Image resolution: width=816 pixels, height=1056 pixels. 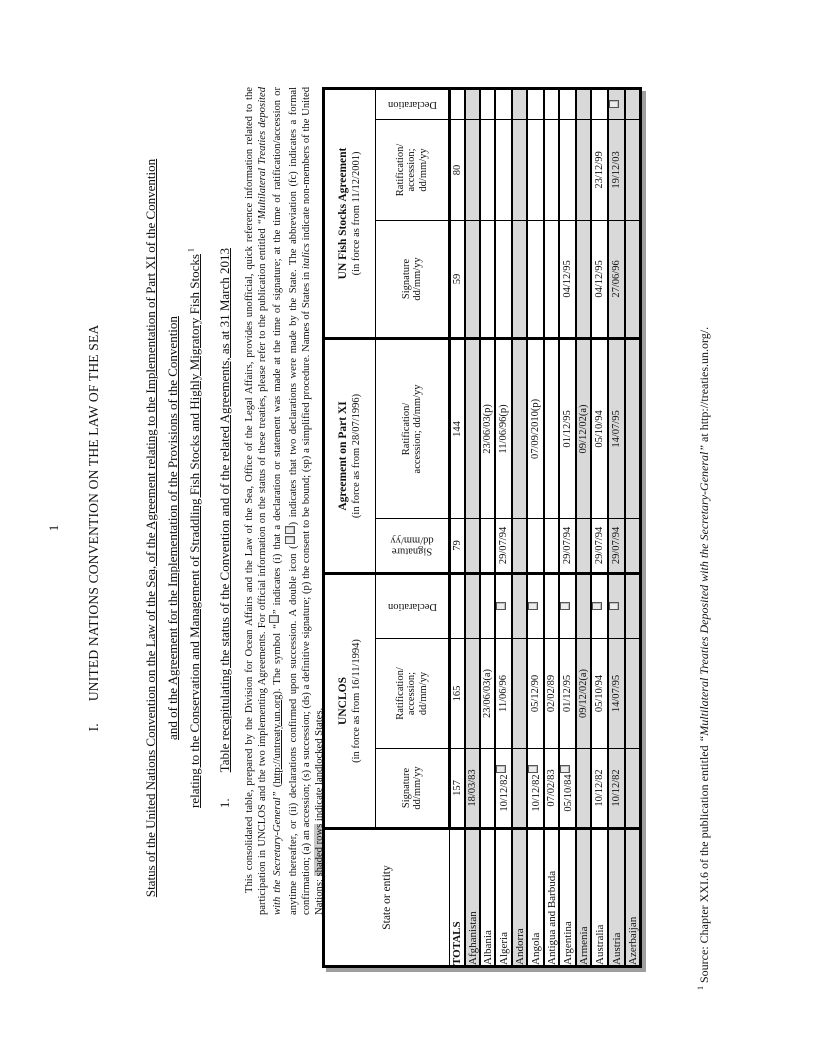 I want to click on state-name-cell: Azerbaijan, so click(x=633, y=897).